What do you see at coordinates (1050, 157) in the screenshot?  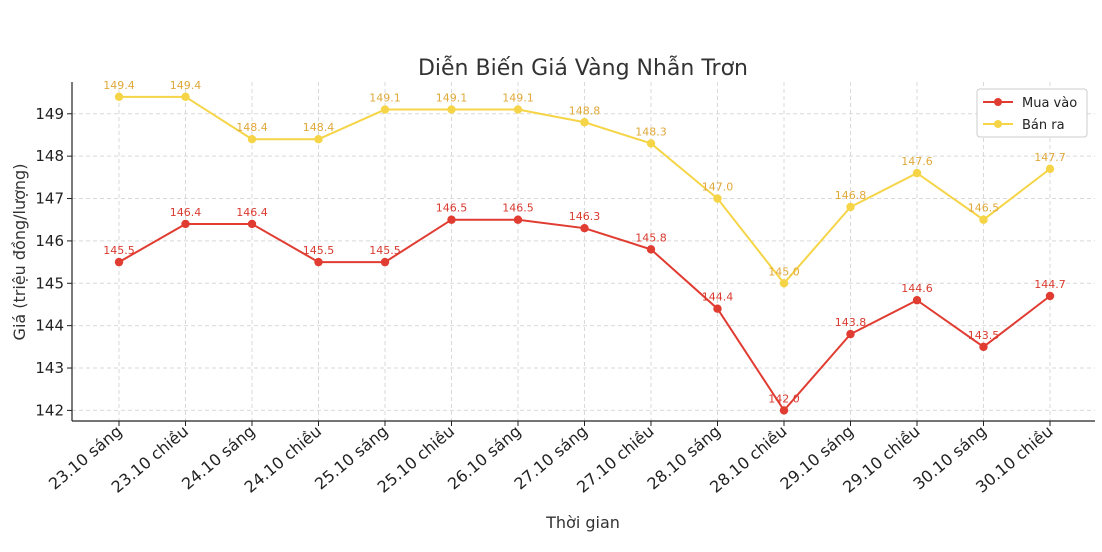 I see `data-label: 147.7` at bounding box center [1050, 157].